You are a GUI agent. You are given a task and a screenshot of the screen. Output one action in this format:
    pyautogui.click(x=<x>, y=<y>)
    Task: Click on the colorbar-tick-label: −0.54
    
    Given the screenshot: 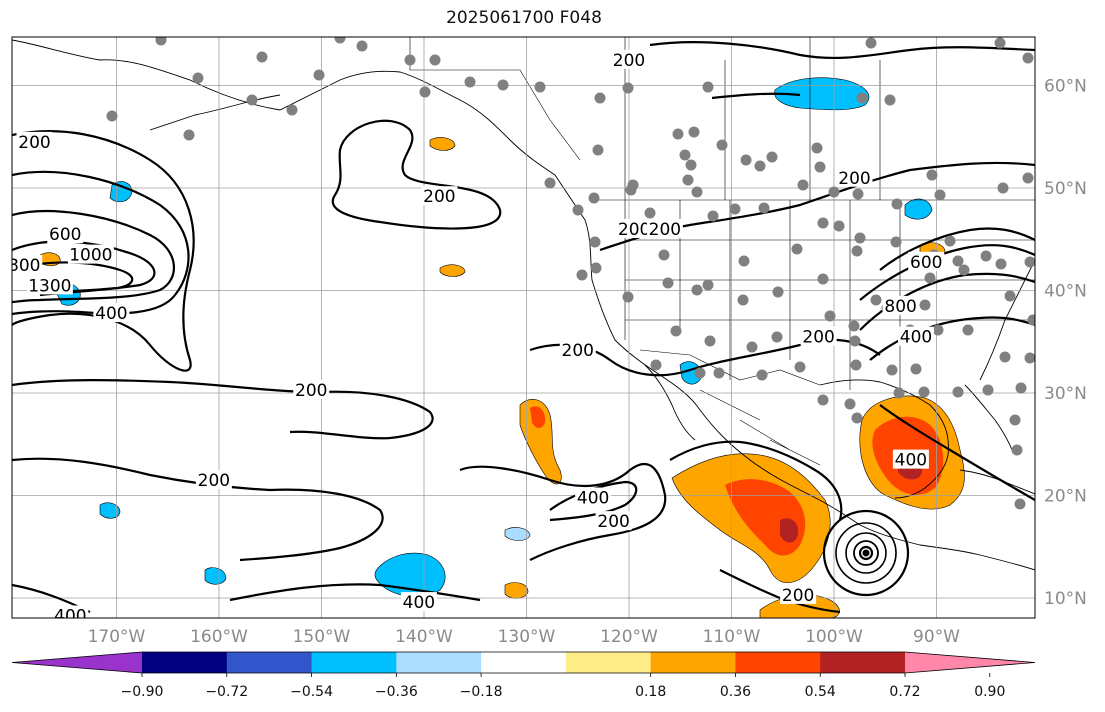 What is the action you would take?
    pyautogui.click(x=311, y=692)
    